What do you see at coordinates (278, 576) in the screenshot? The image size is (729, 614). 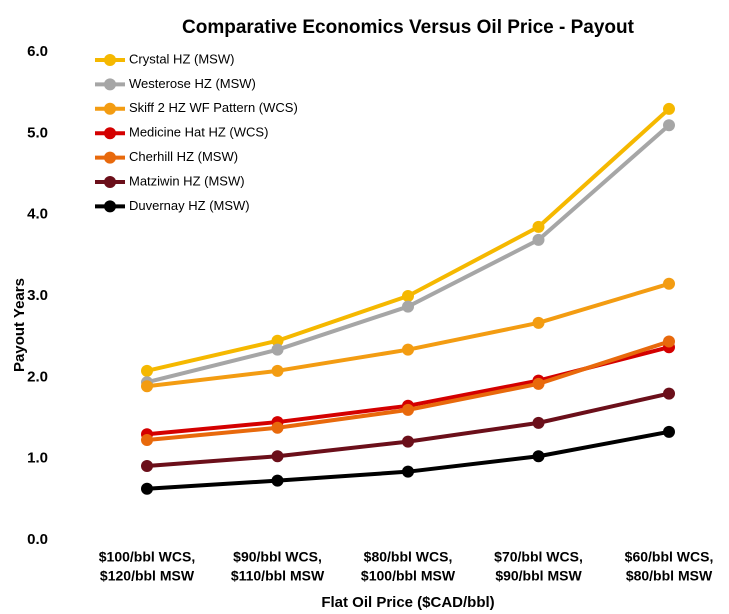 I see `x-tick-label: $110/bbl MSW` at bounding box center [278, 576].